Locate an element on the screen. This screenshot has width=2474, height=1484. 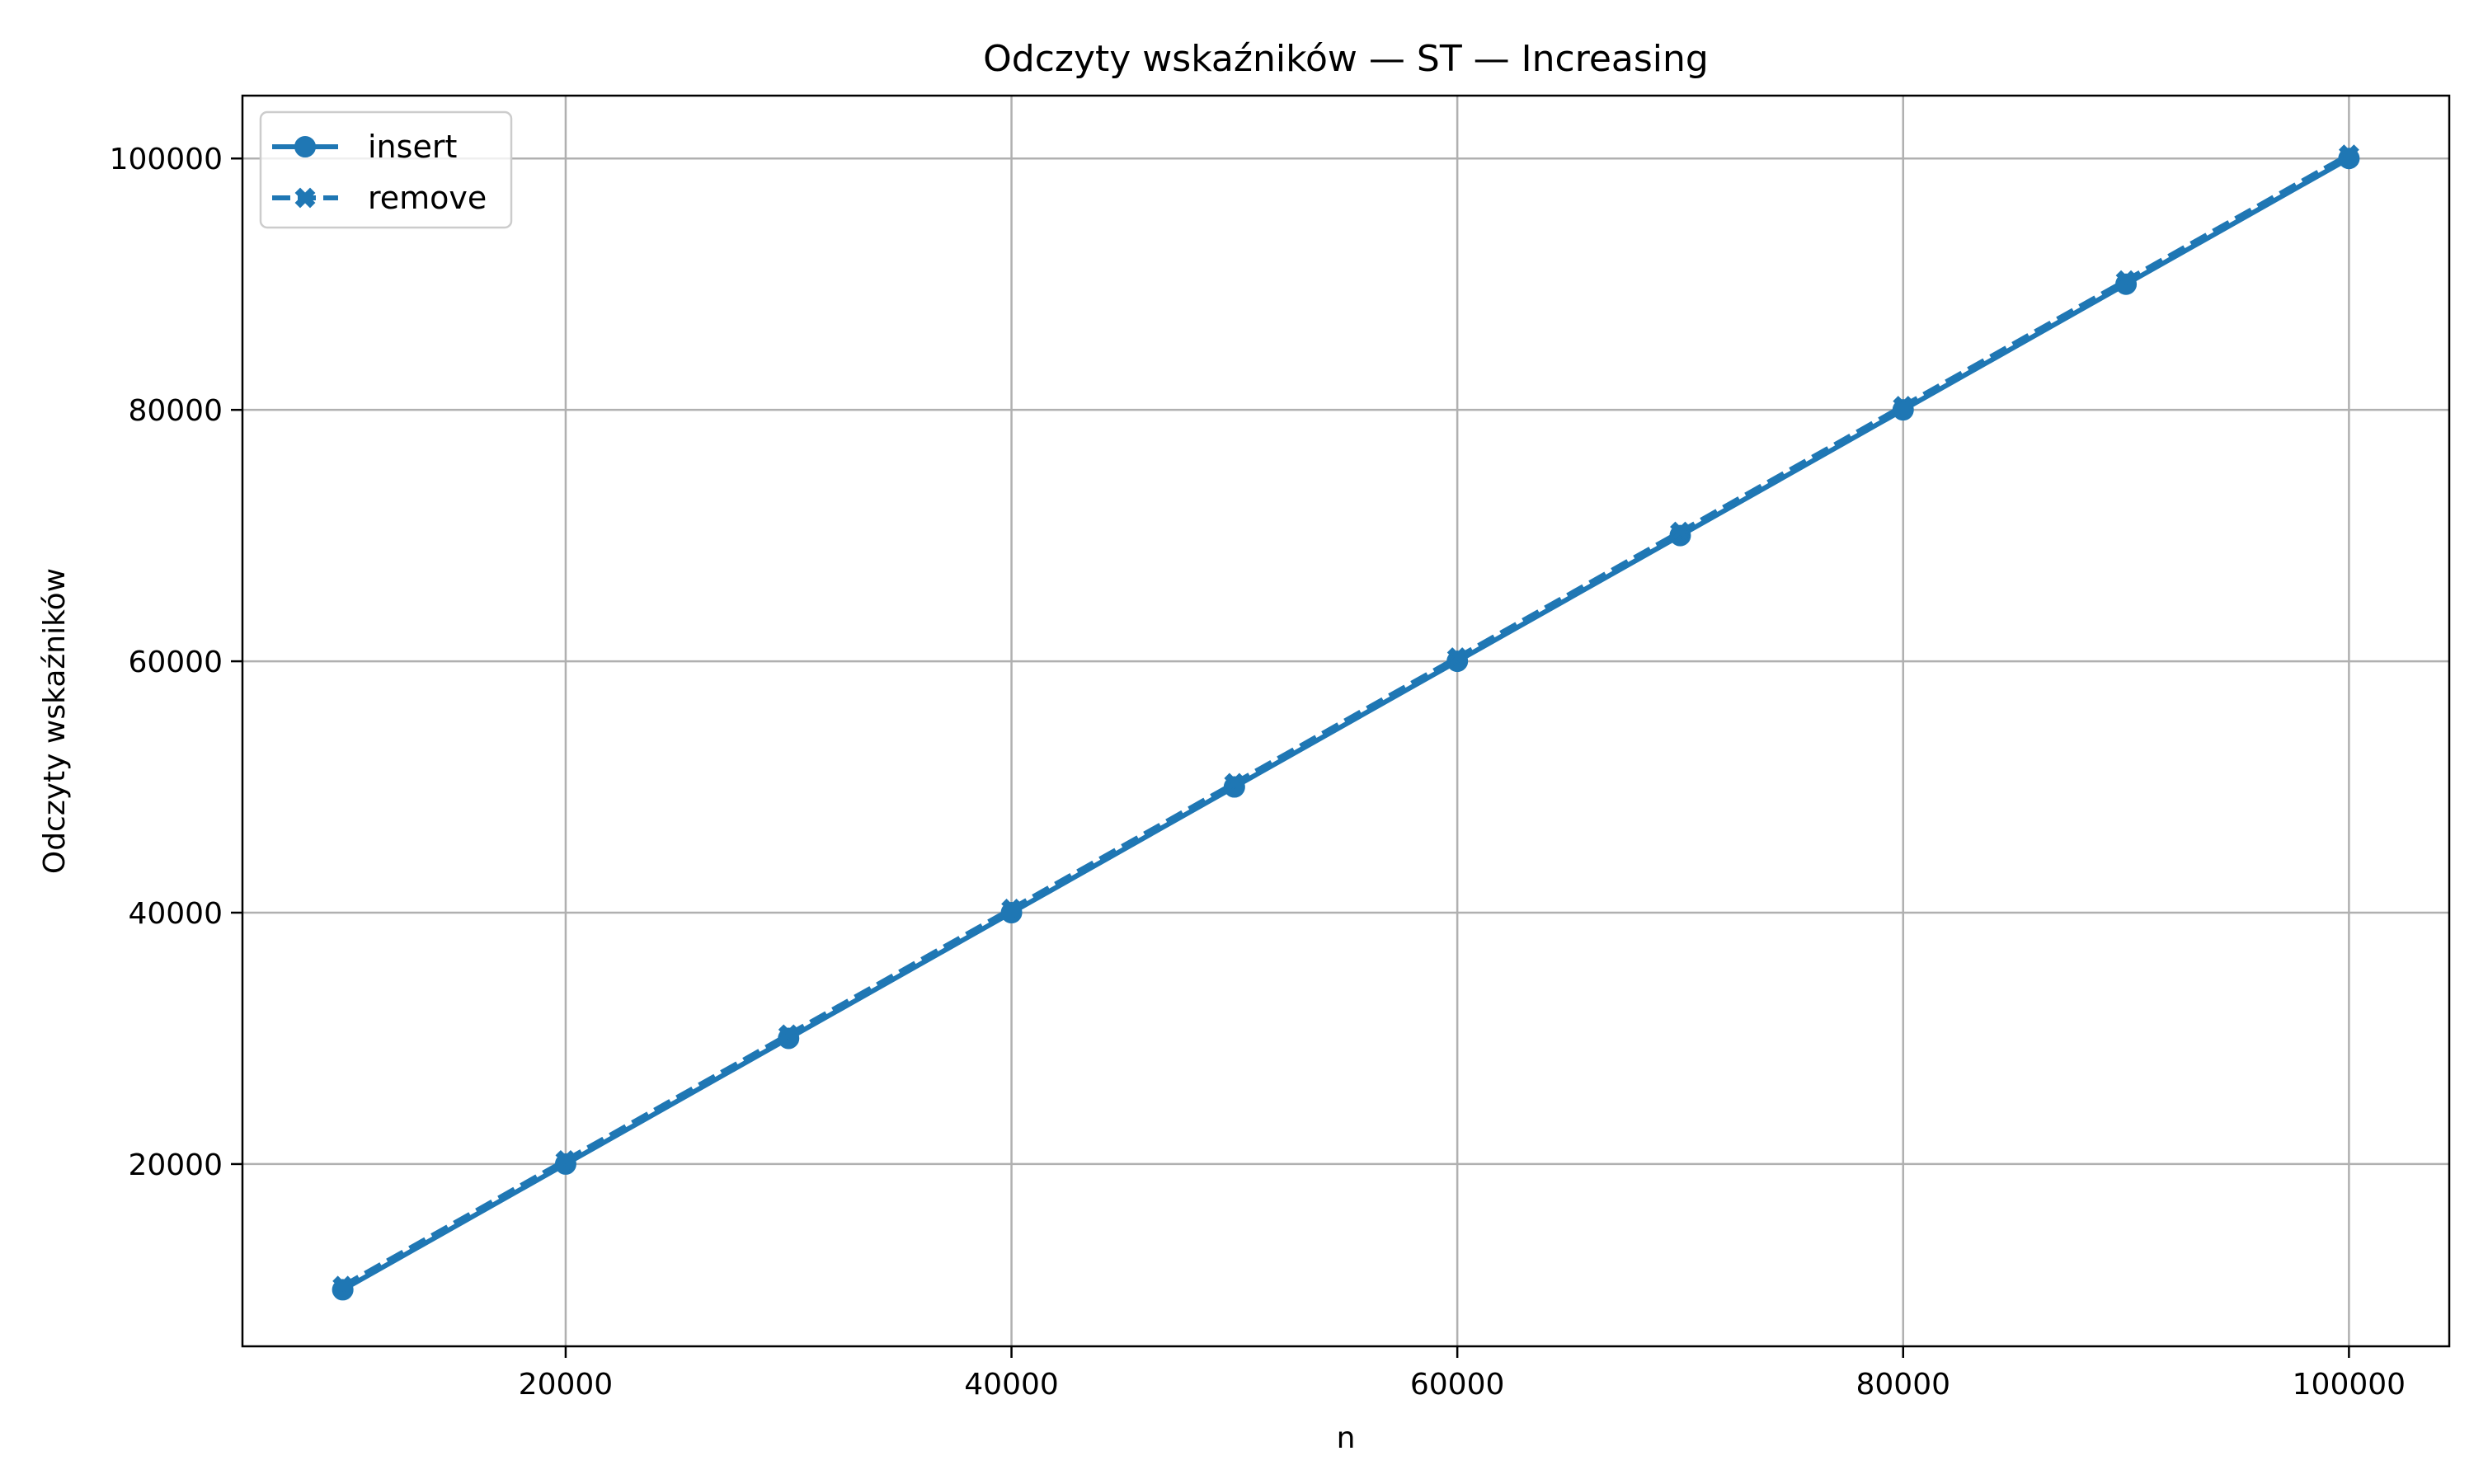
y-axis-label: Odczyty wskaźników is located at coordinates (55, 721).